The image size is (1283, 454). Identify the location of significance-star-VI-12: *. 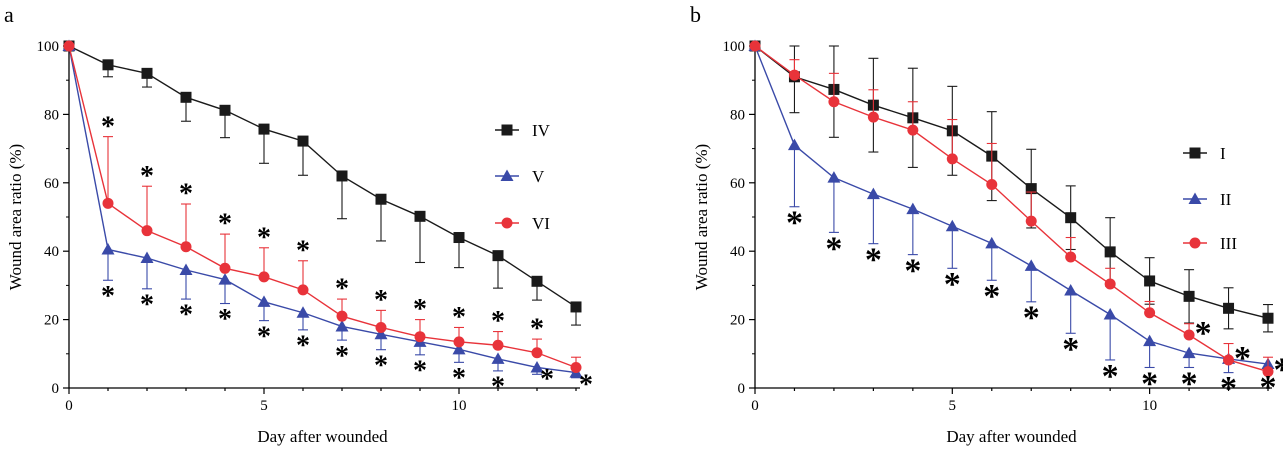
(537, 329).